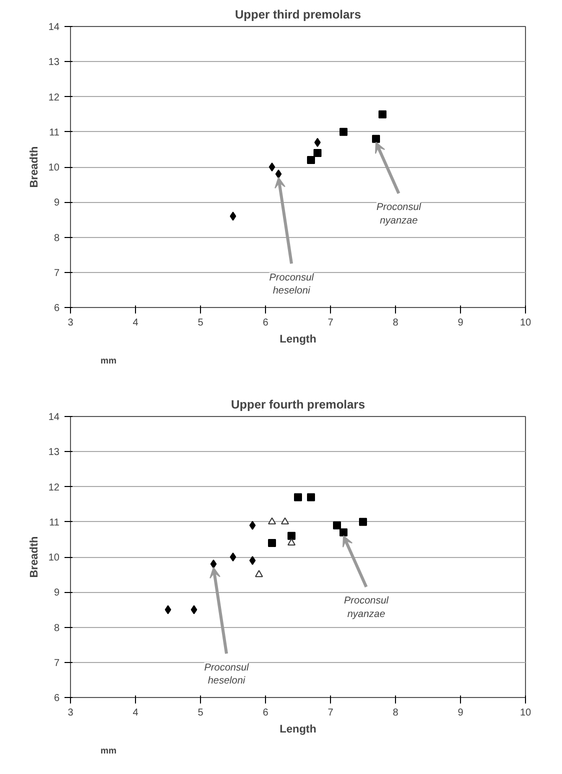 The height and width of the screenshot is (774, 562). Describe the element at coordinates (298, 405) in the screenshot. I see `chart-title: Upper fourth premolars` at that location.